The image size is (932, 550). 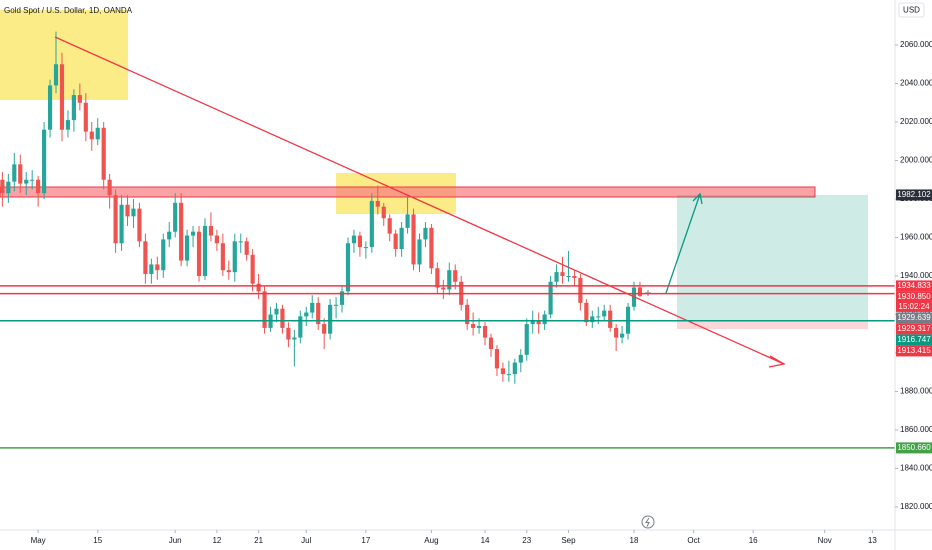 What do you see at coordinates (916, 275) in the screenshot?
I see `y-tick-label: 1940.000` at bounding box center [916, 275].